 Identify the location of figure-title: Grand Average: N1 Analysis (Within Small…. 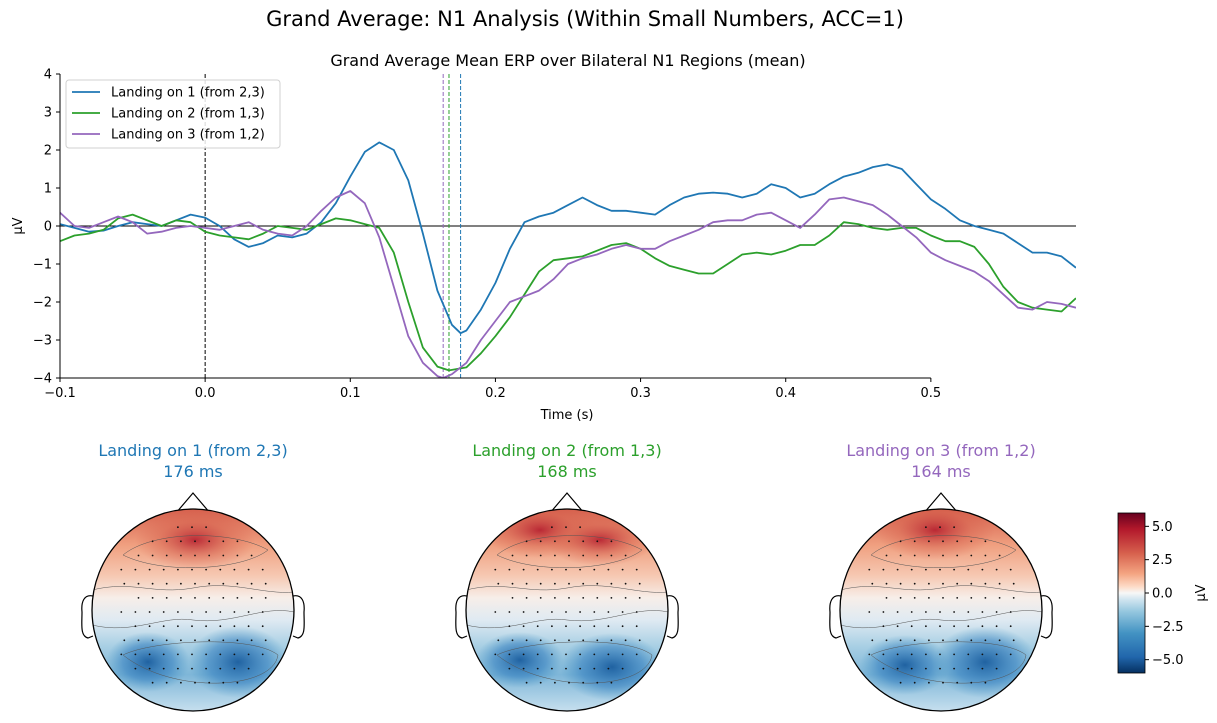
(585, 19).